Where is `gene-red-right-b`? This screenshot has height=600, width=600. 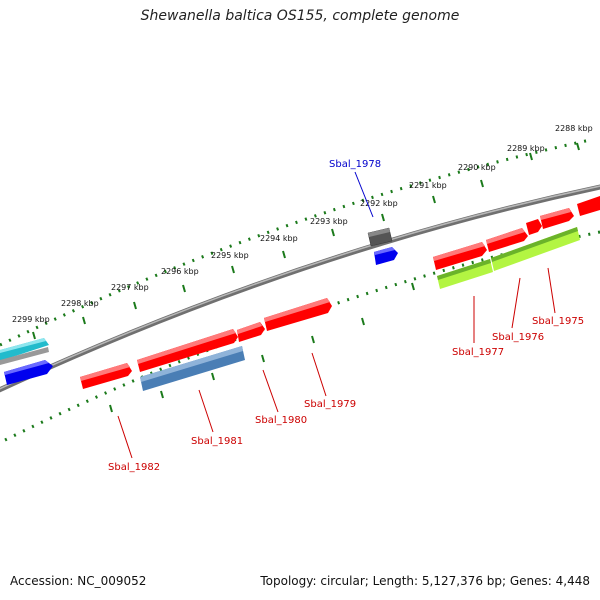 gene-red-right-b is located at coordinates (507, 240).